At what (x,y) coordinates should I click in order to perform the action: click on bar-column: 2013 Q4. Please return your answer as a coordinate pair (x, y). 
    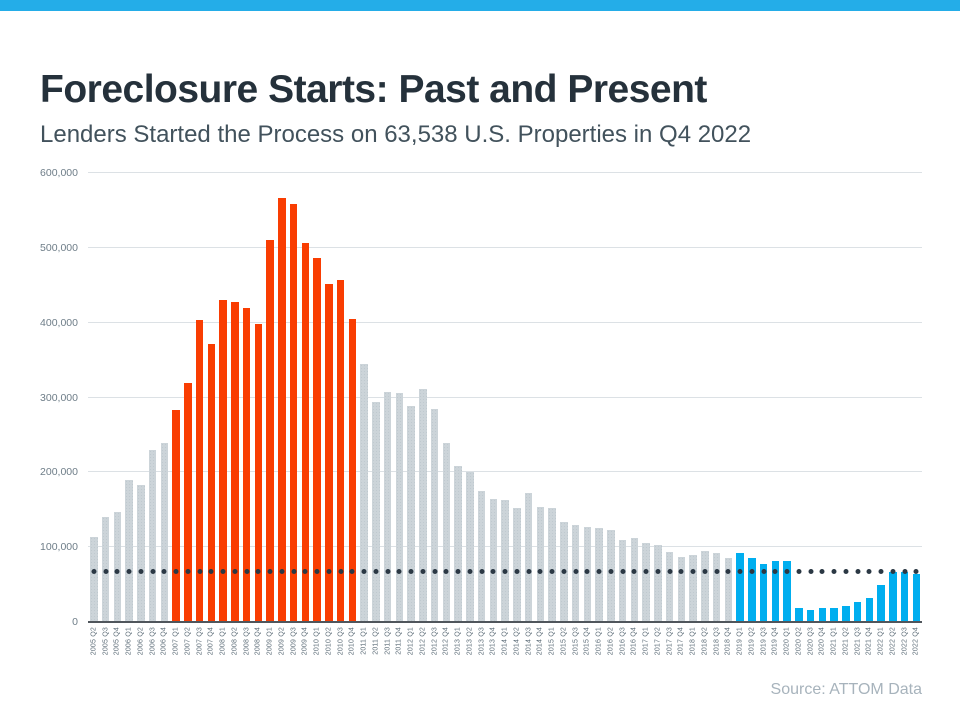
    Looking at the image, I should click on (494, 414).